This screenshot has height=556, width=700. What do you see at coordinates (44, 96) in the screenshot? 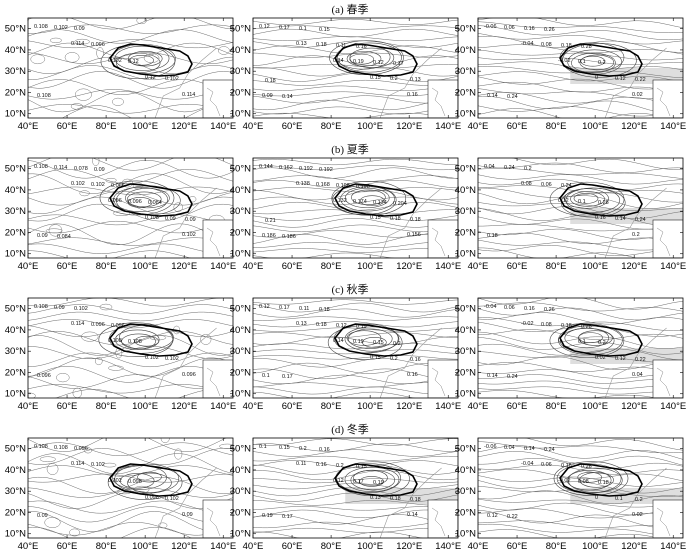
I see `contour-label: 0.108` at bounding box center [44, 96].